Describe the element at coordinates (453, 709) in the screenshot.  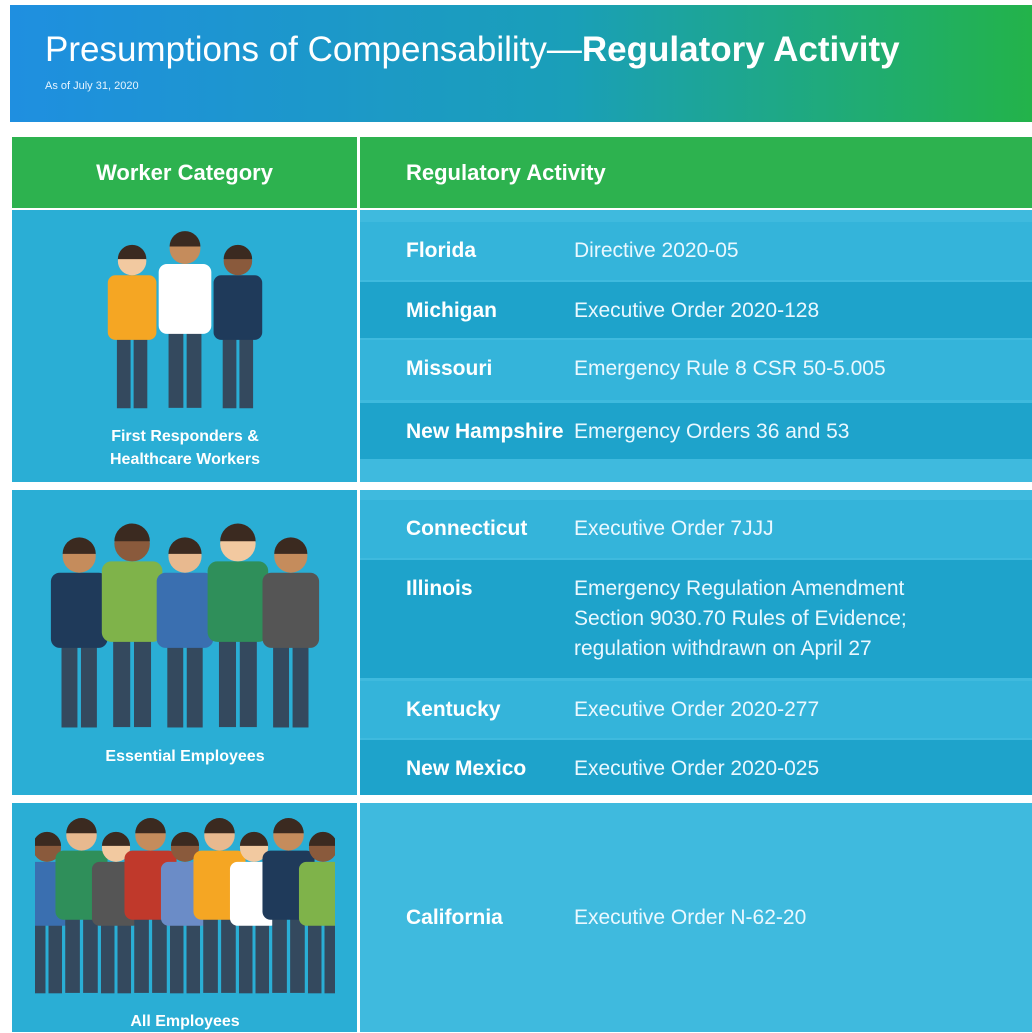
I see `state-name: Kentucky` at that location.